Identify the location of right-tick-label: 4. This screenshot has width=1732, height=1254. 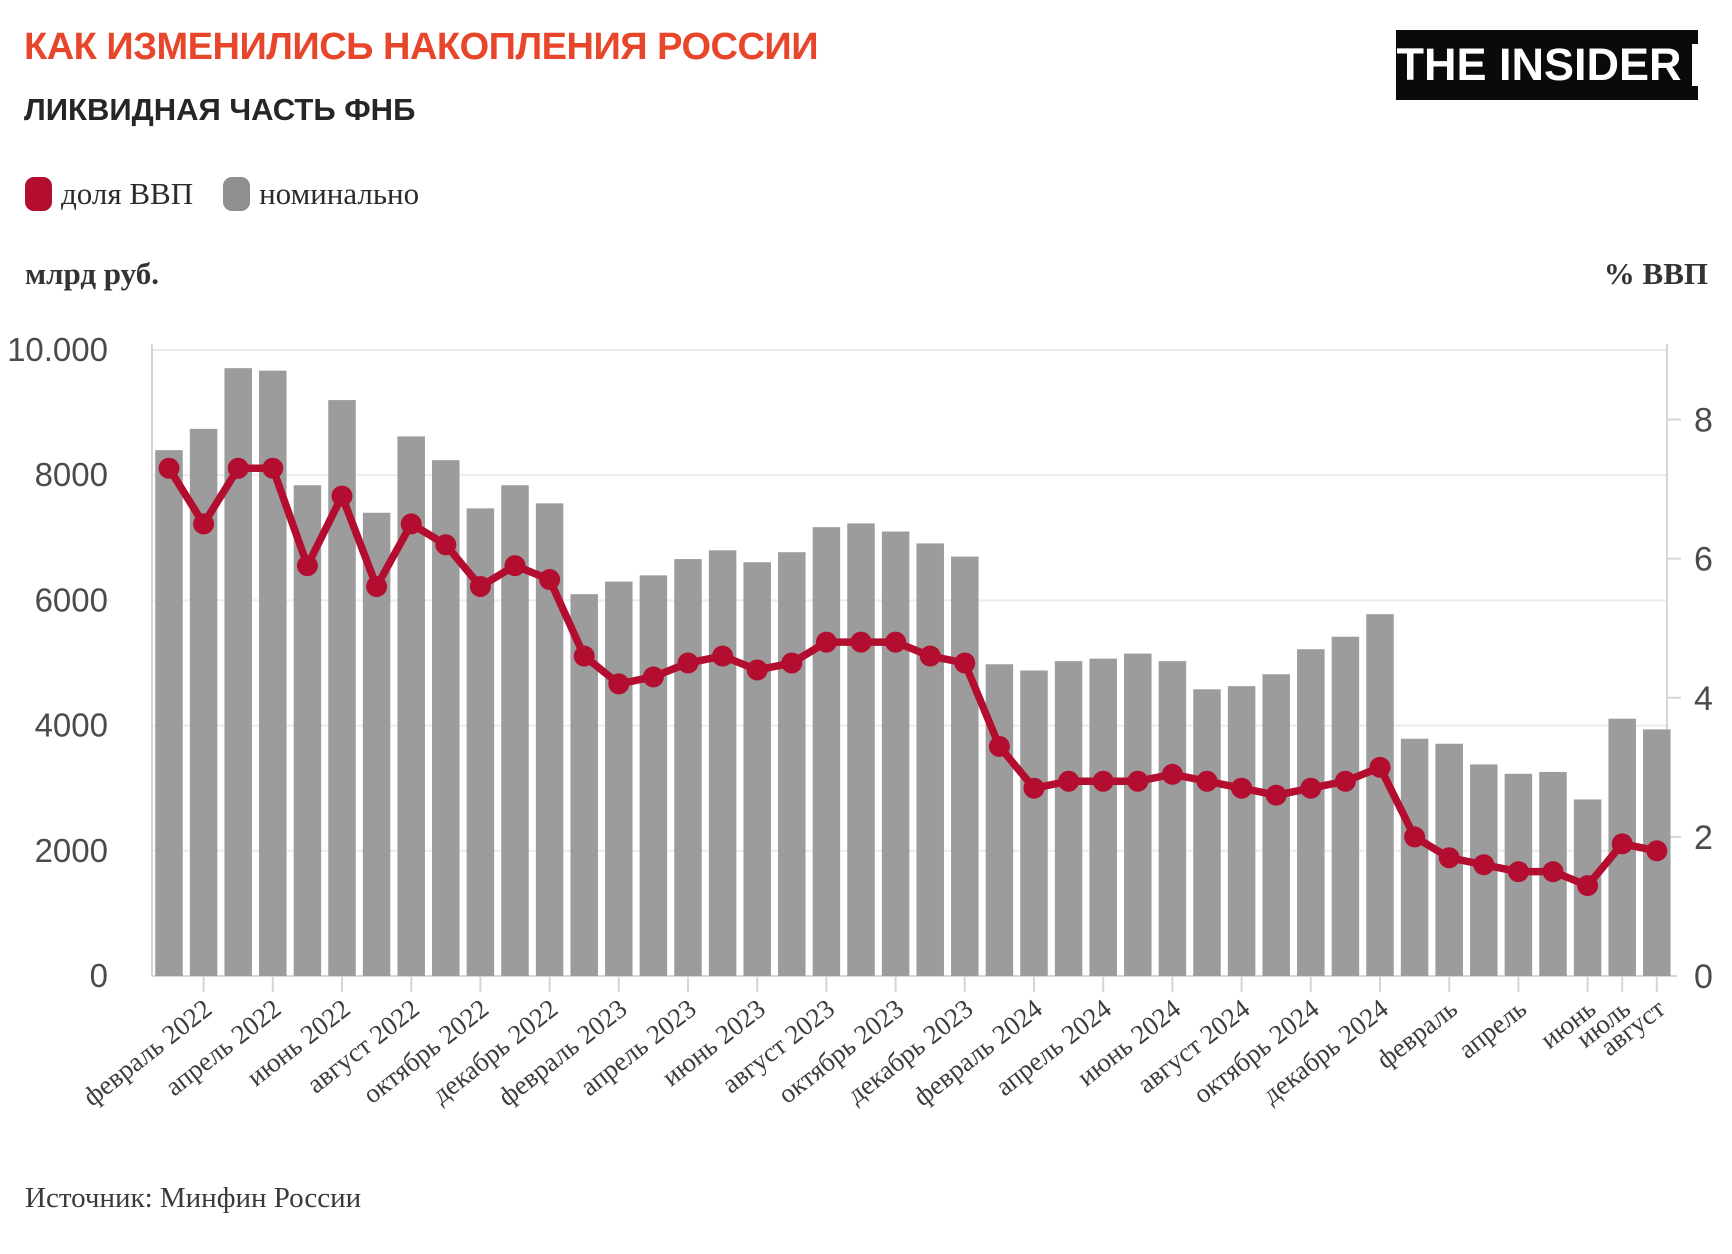
(1703, 699).